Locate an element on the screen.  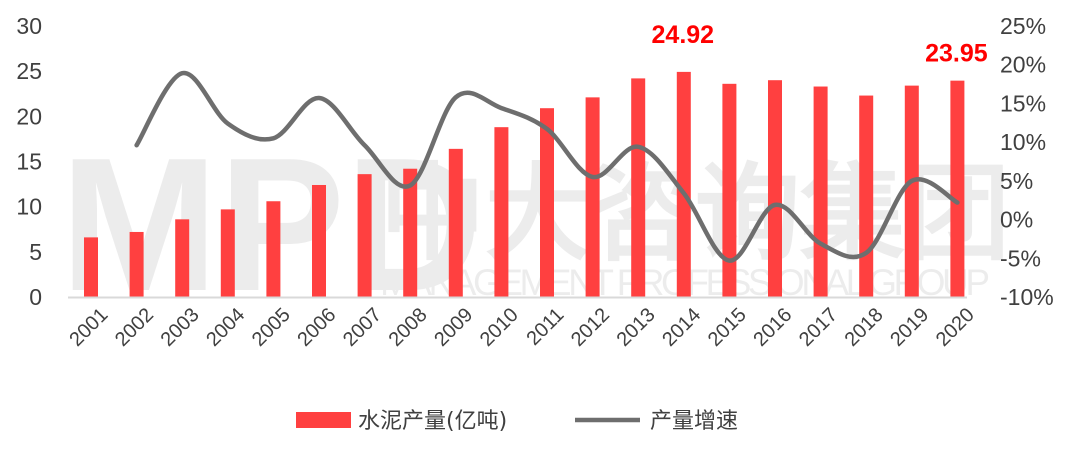
bar-2017 is located at coordinates (820, 191).